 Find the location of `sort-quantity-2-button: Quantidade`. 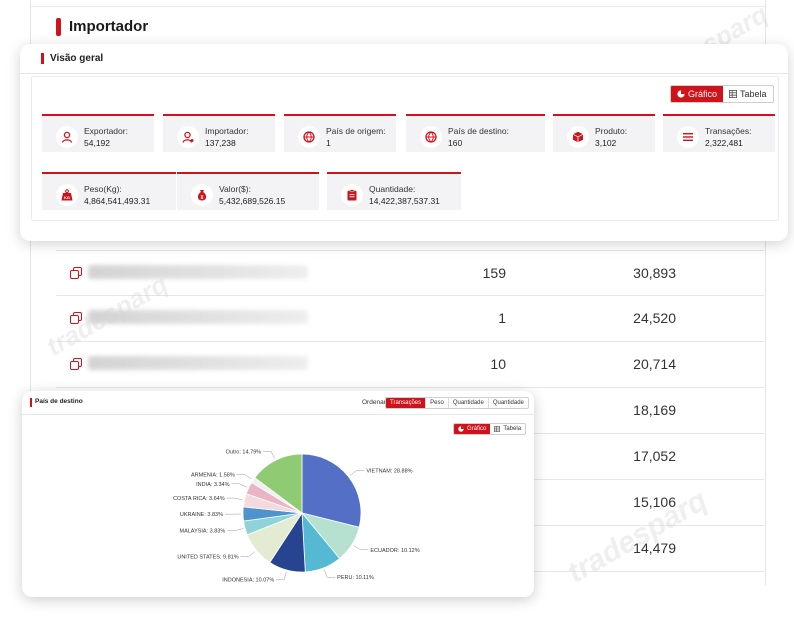

sort-quantity-2-button: Quantidade is located at coordinates (507, 403).